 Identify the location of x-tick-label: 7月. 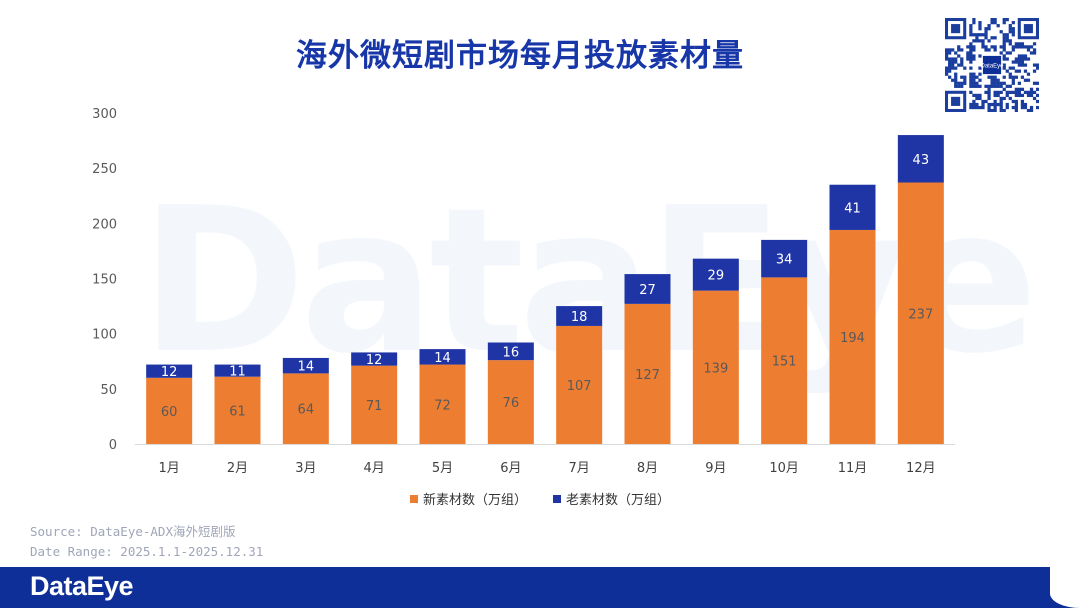
(579, 468).